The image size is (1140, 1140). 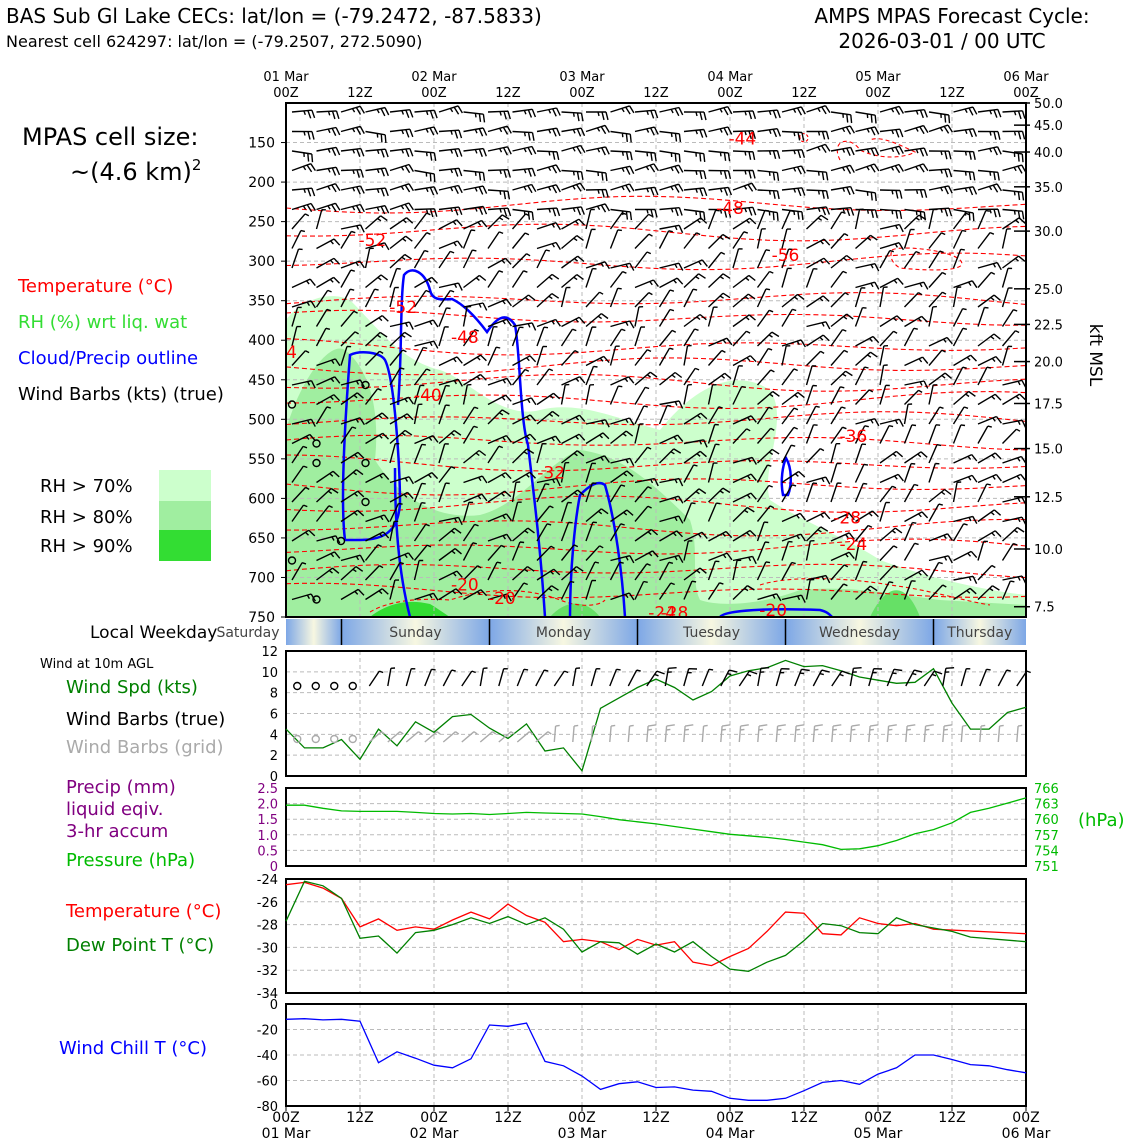 I want to click on y-tick-label: 6, so click(x=274, y=715).